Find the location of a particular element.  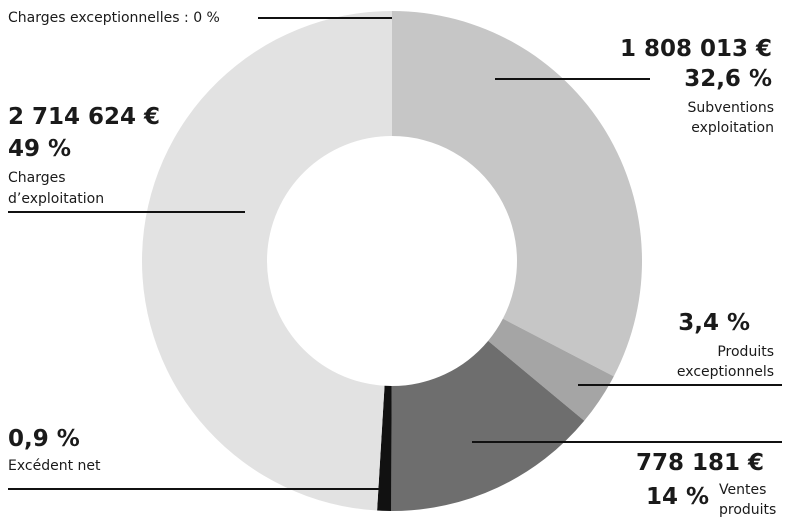

excedent-label: Excédent net is located at coordinates (54, 466).